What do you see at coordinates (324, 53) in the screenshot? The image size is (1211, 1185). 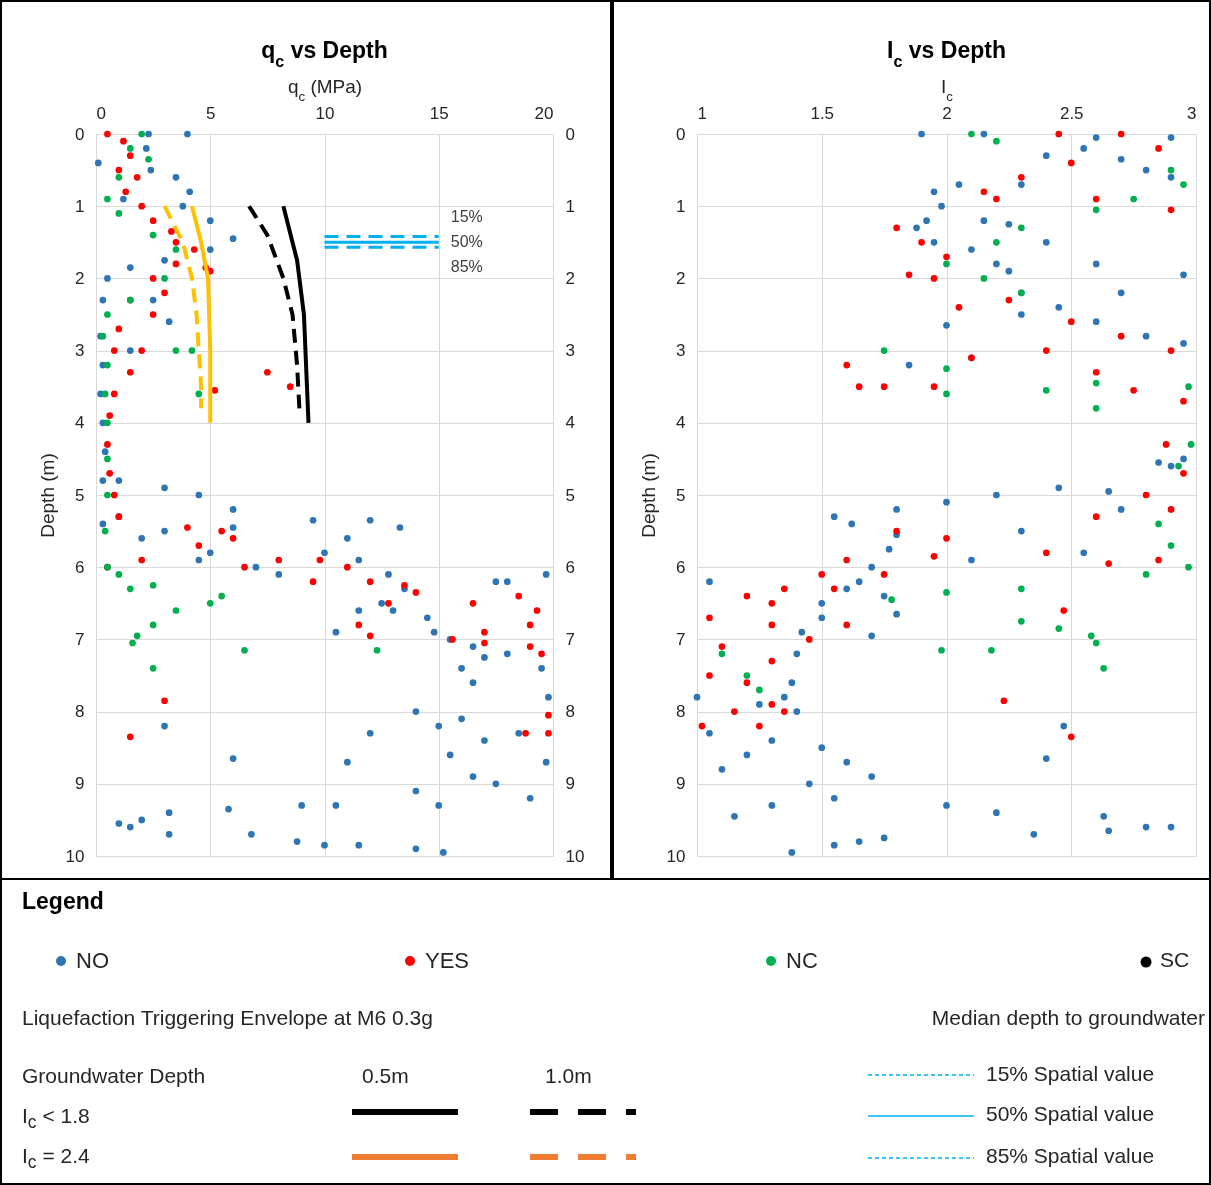 I see `chart-title: q$_{c}$ vs Depth` at bounding box center [324, 53].